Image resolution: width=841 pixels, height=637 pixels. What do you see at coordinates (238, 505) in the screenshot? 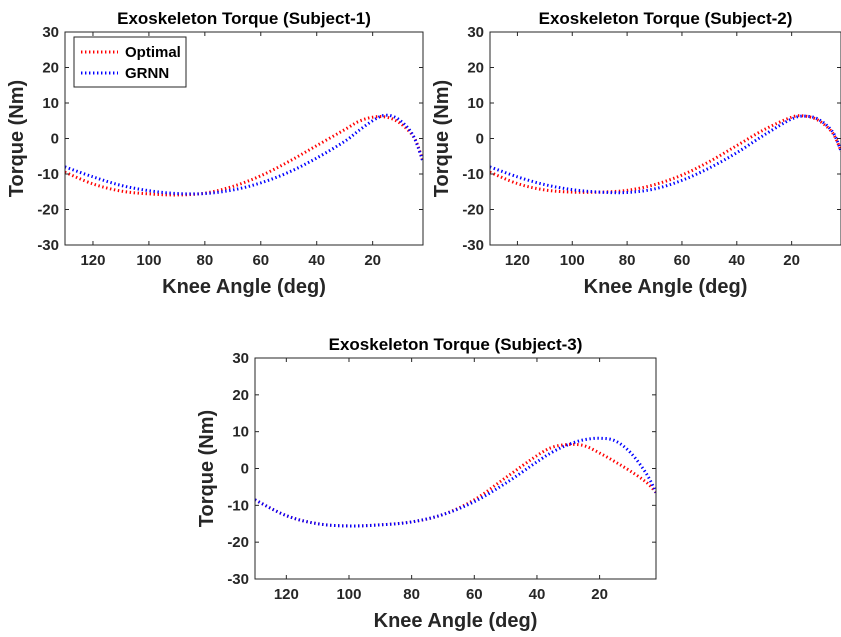
I see `y-tick-label-3: -10` at bounding box center [238, 505].